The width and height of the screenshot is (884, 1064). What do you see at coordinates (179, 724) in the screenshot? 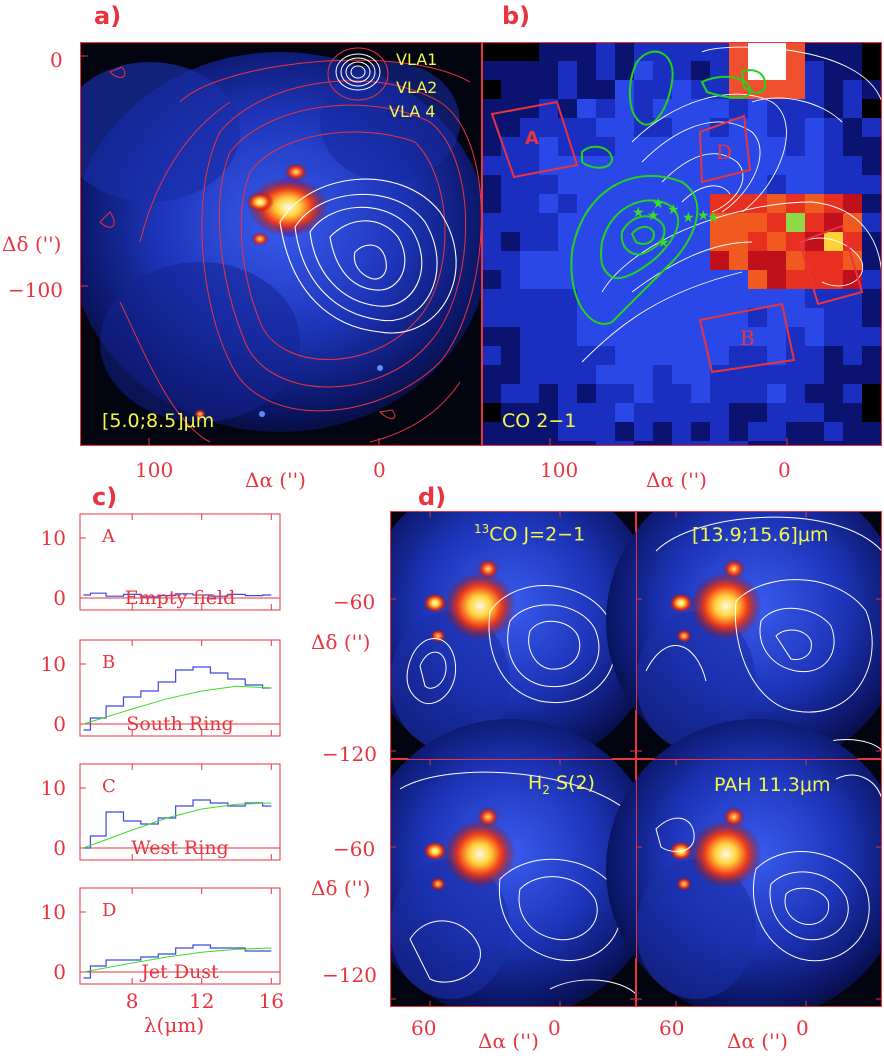
I see `spectrum-name: South Ring` at bounding box center [179, 724].